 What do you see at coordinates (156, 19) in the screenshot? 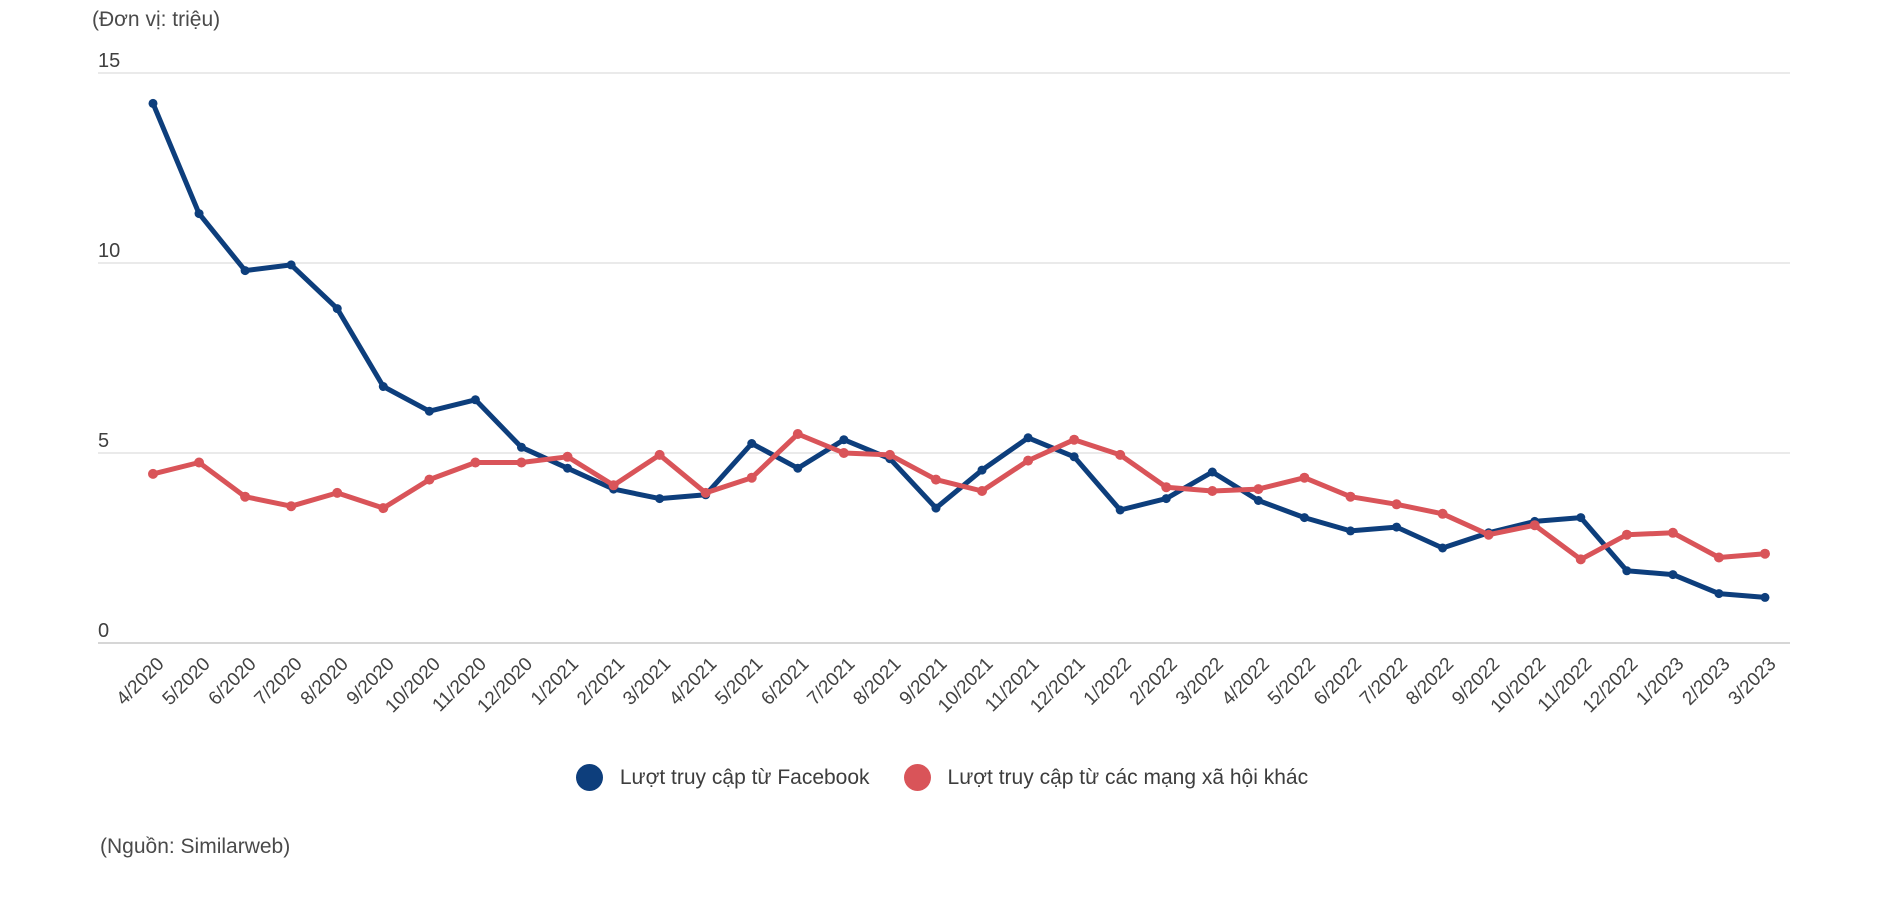
I see `chart-unit-title: (Đơn vị: triệu)` at bounding box center [156, 19].